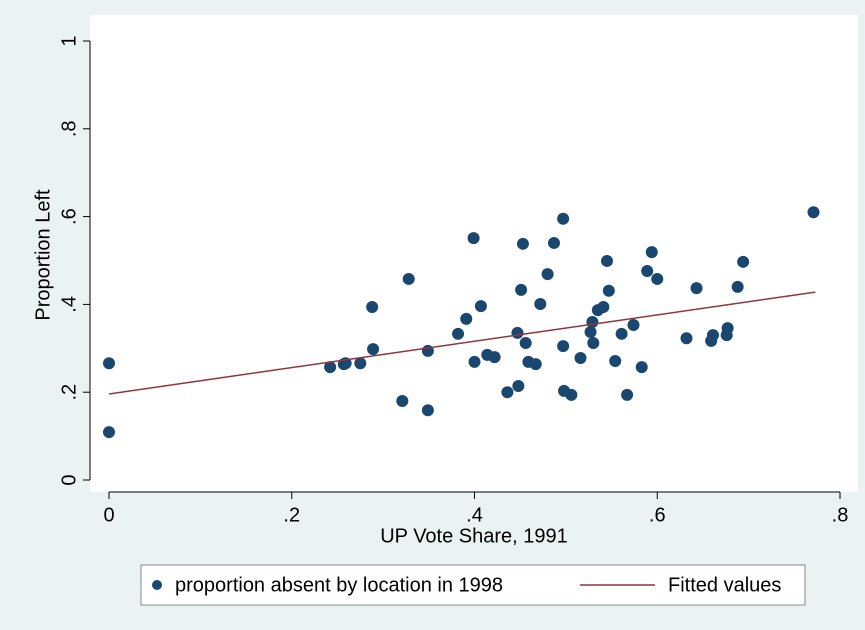 Image resolution: width=865 pixels, height=630 pixels. Describe the element at coordinates (291, 515) in the screenshot. I see `x-tick-label: .2` at that location.